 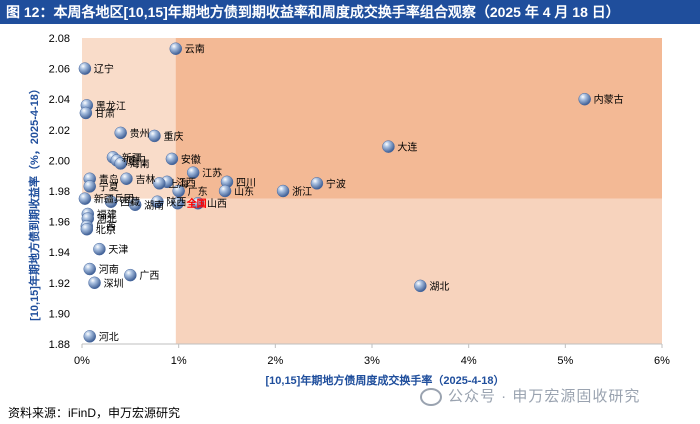 What do you see at coordinates (109, 179) in the screenshot?
I see `data-point-label: 青岛` at bounding box center [109, 179].